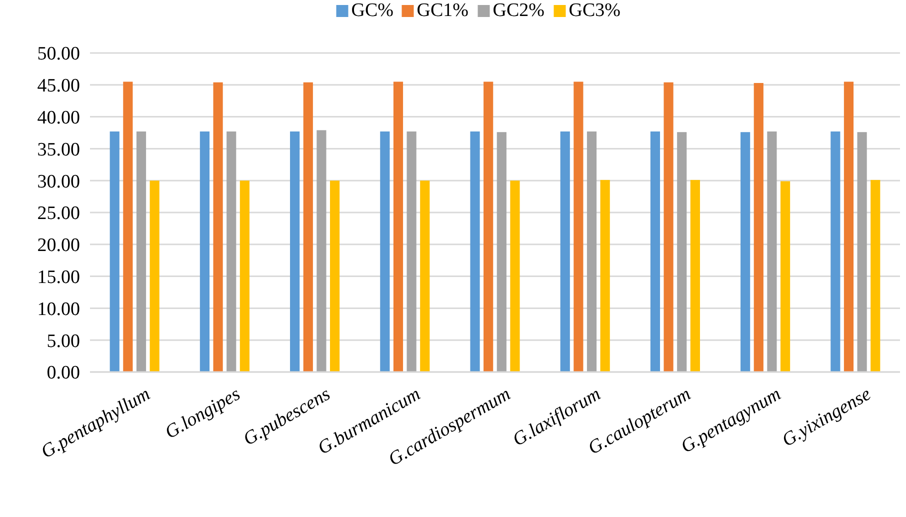  What do you see at coordinates (518, 10) in the screenshot?
I see `legend-label: GC2%` at bounding box center [518, 10].